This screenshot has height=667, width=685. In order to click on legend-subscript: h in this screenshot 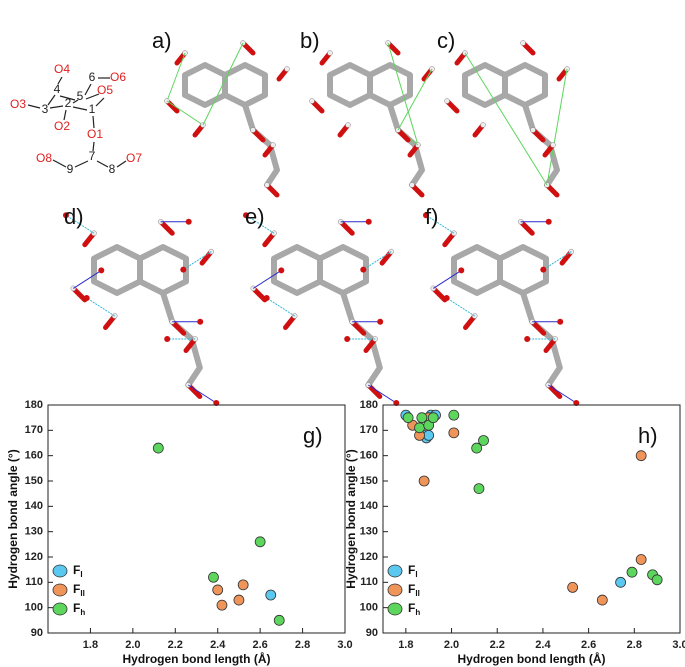, I will do `click(417, 612)`.